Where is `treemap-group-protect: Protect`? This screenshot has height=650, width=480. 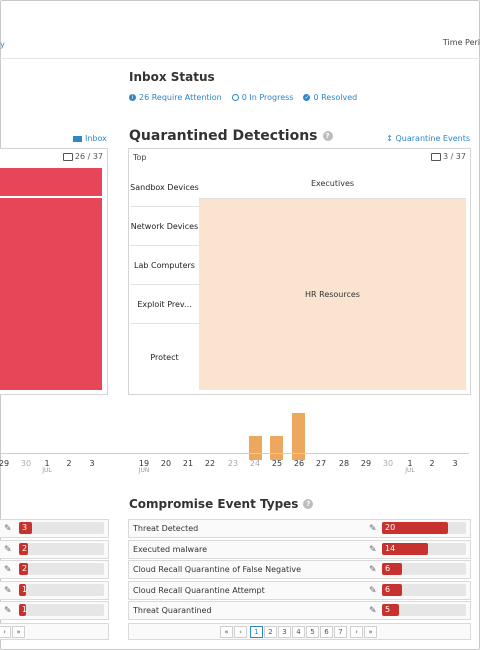
treemap-group-protect: Protect is located at coordinates (164, 357).